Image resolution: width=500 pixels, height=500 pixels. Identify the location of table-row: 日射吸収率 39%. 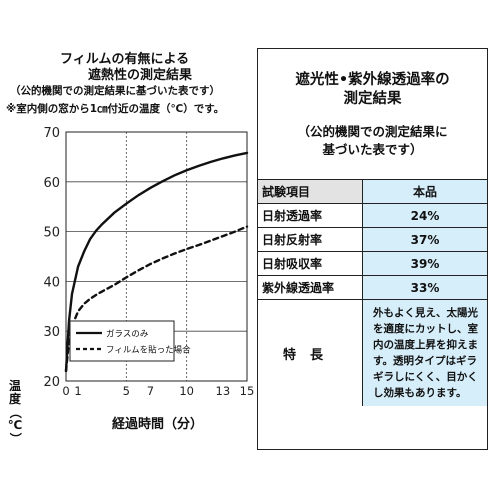
(372, 263).